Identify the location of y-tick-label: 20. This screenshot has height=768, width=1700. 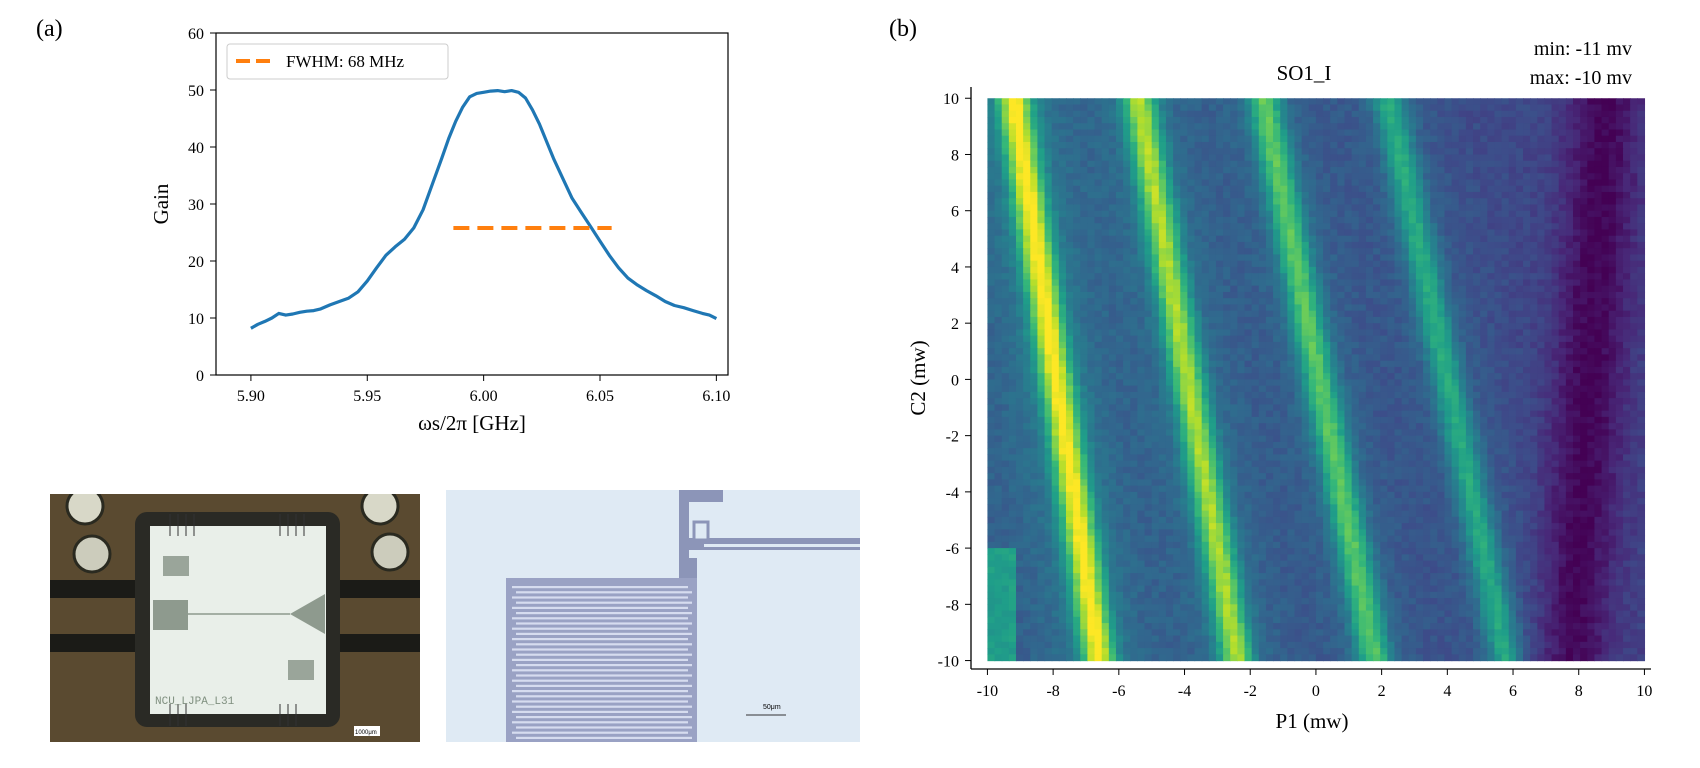
(196, 262).